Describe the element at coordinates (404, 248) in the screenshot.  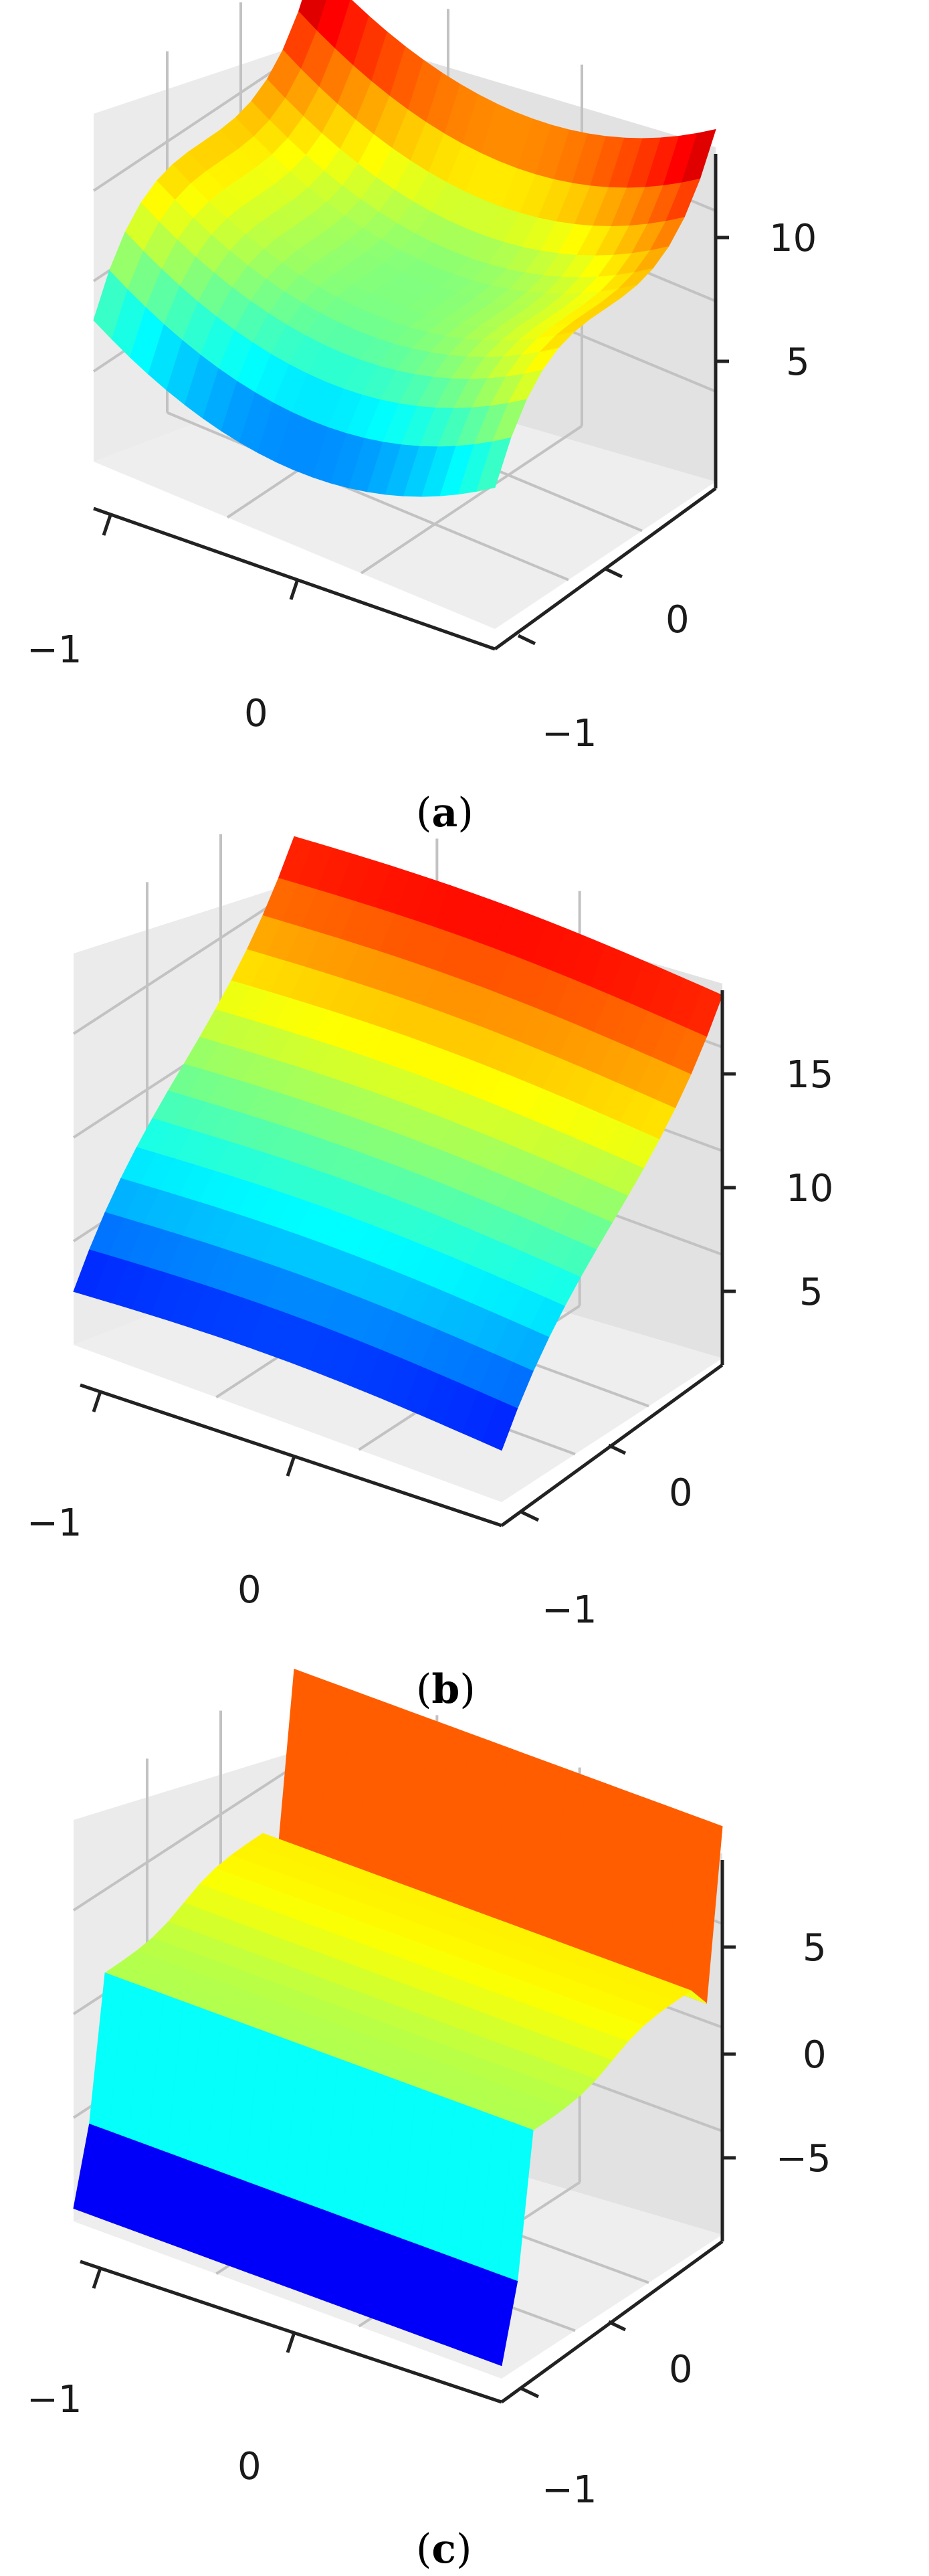
I see `panel-a-surface` at that location.